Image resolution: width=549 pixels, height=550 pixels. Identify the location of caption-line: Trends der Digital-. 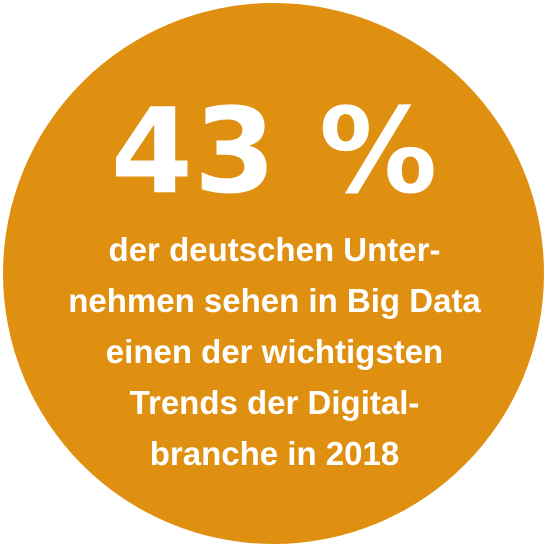
(274, 402).